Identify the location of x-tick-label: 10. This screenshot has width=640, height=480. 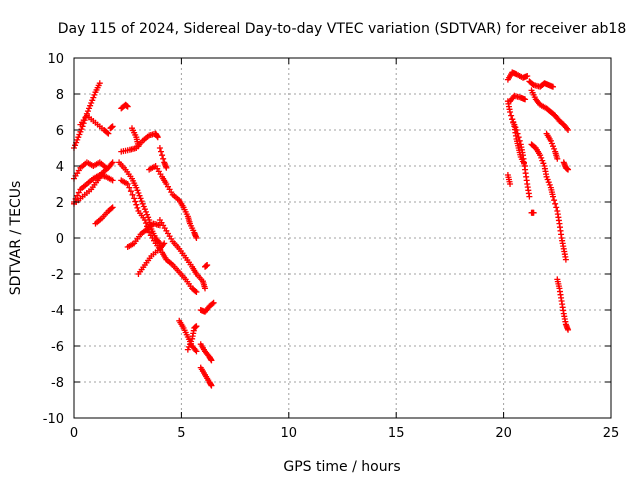
(289, 433).